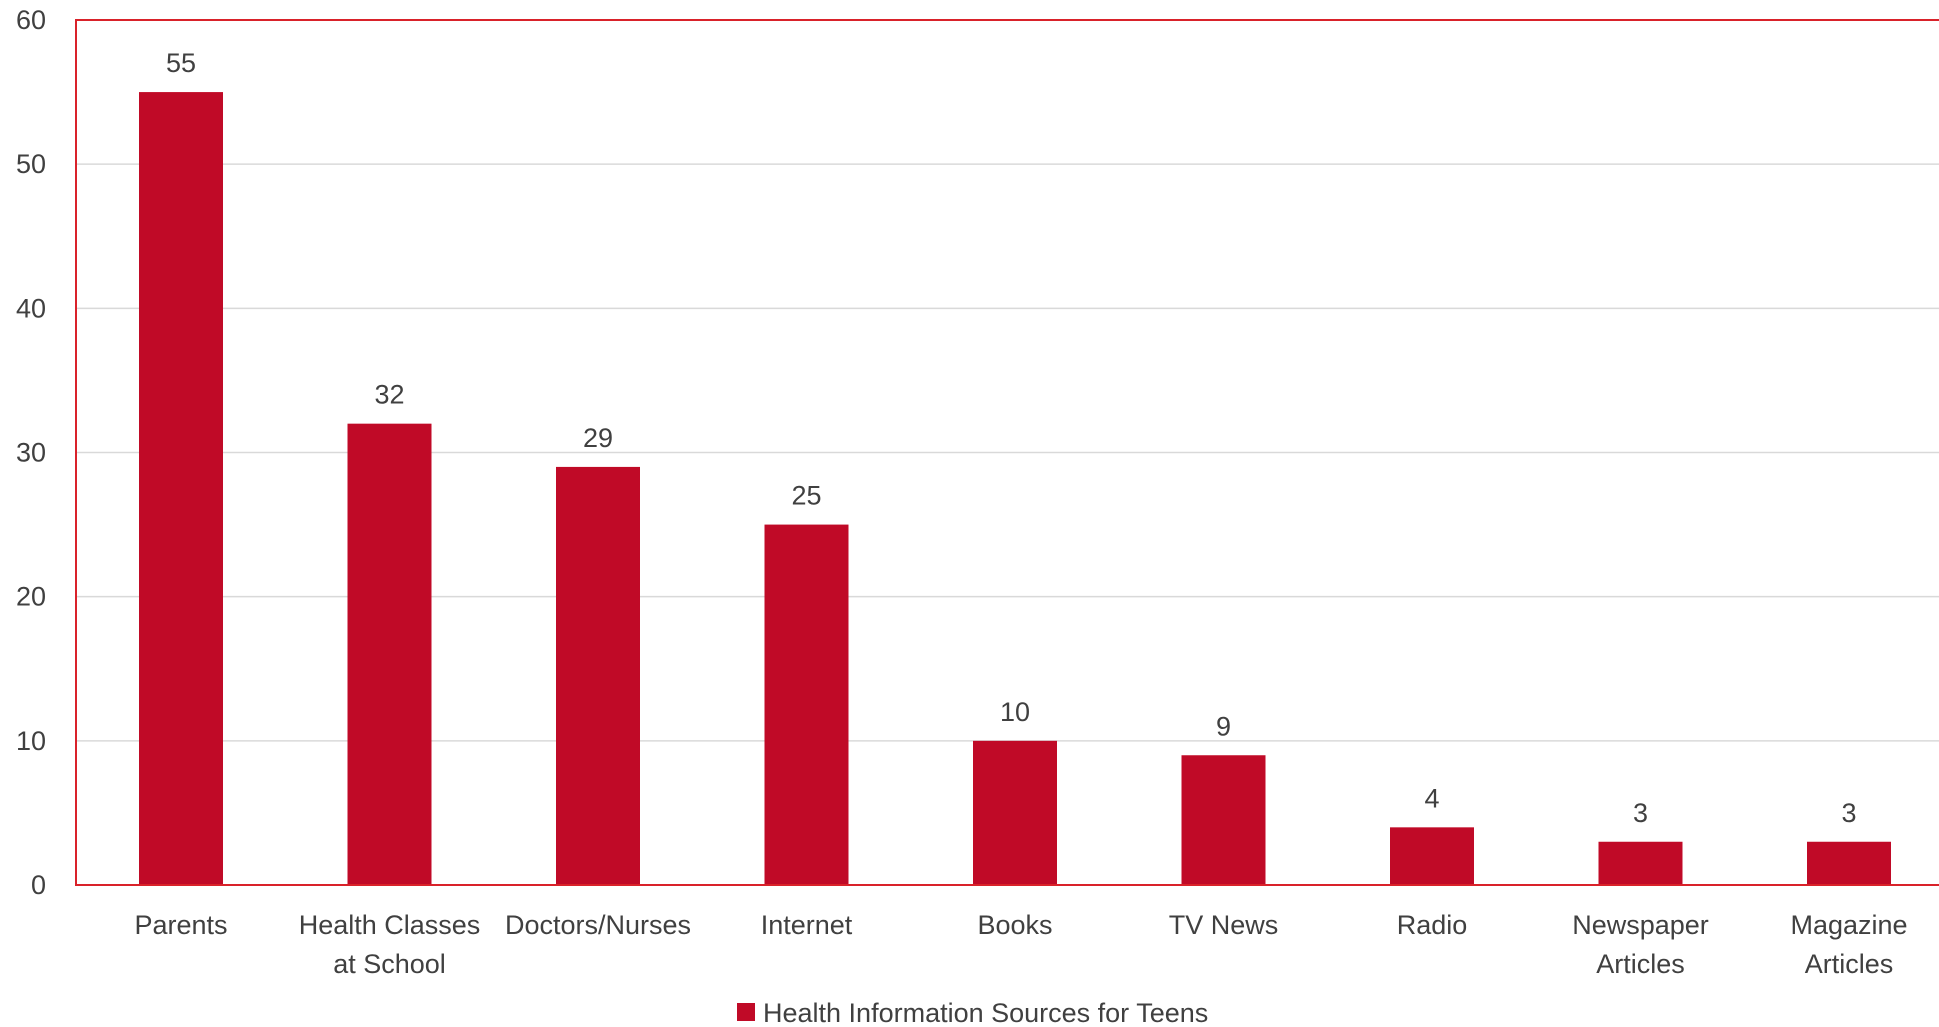 The width and height of the screenshot is (1939, 1027). What do you see at coordinates (180, 925) in the screenshot?
I see `x-category-label: Parents` at bounding box center [180, 925].